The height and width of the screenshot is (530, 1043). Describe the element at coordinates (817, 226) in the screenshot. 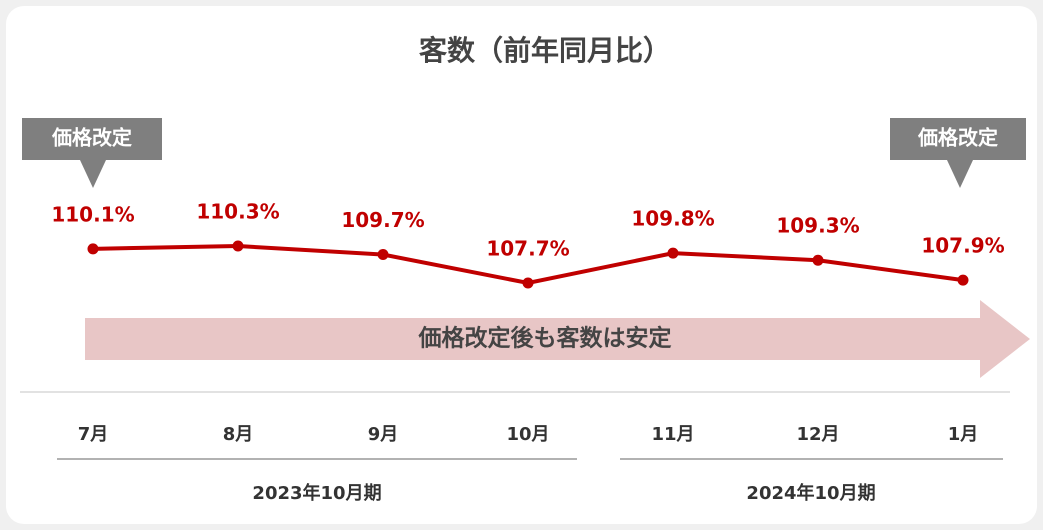

I see `data-label: 109.3%` at that location.